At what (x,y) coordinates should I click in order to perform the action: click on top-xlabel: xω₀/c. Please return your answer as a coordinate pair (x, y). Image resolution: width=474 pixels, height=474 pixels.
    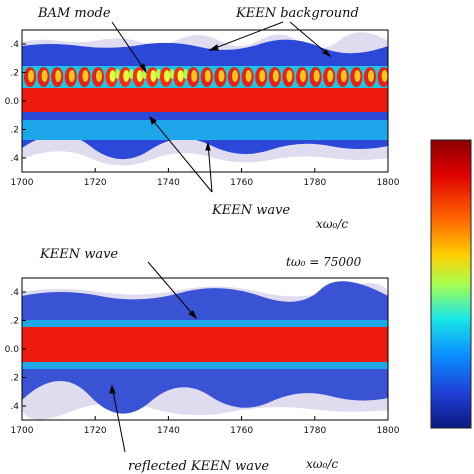
    Looking at the image, I should click on (332, 224).